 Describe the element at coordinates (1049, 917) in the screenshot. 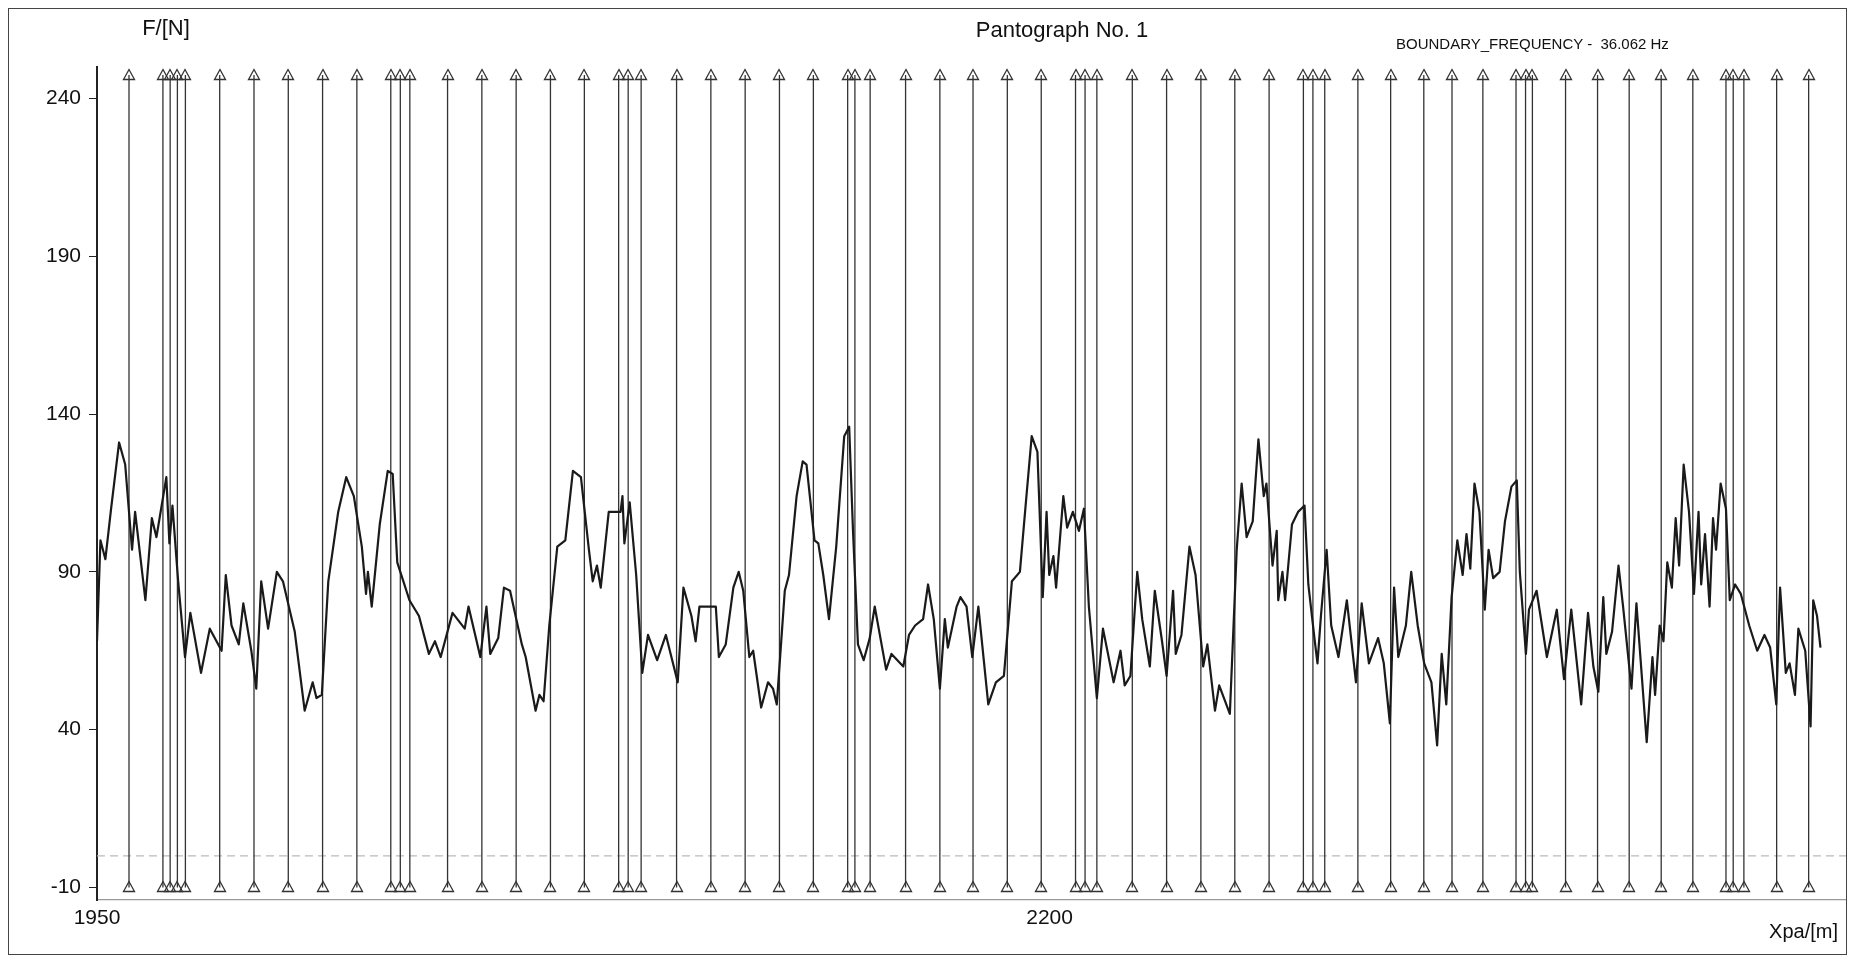

I see `x-tick-label: 2200` at that location.